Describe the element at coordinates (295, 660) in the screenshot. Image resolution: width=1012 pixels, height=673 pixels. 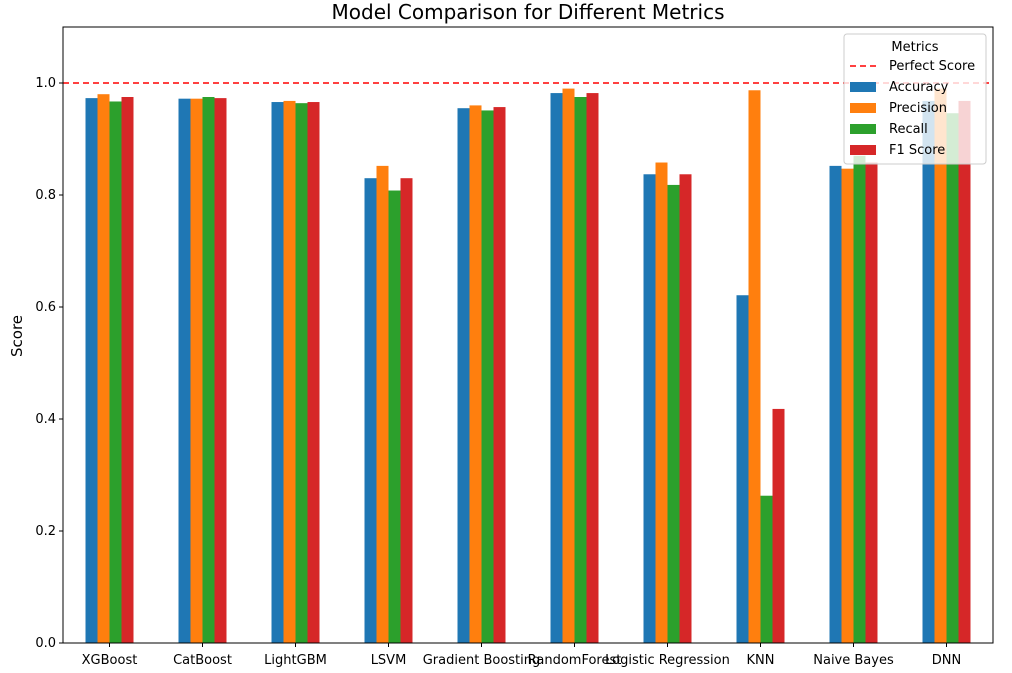
I see `x-tick-label: LightGBM` at that location.